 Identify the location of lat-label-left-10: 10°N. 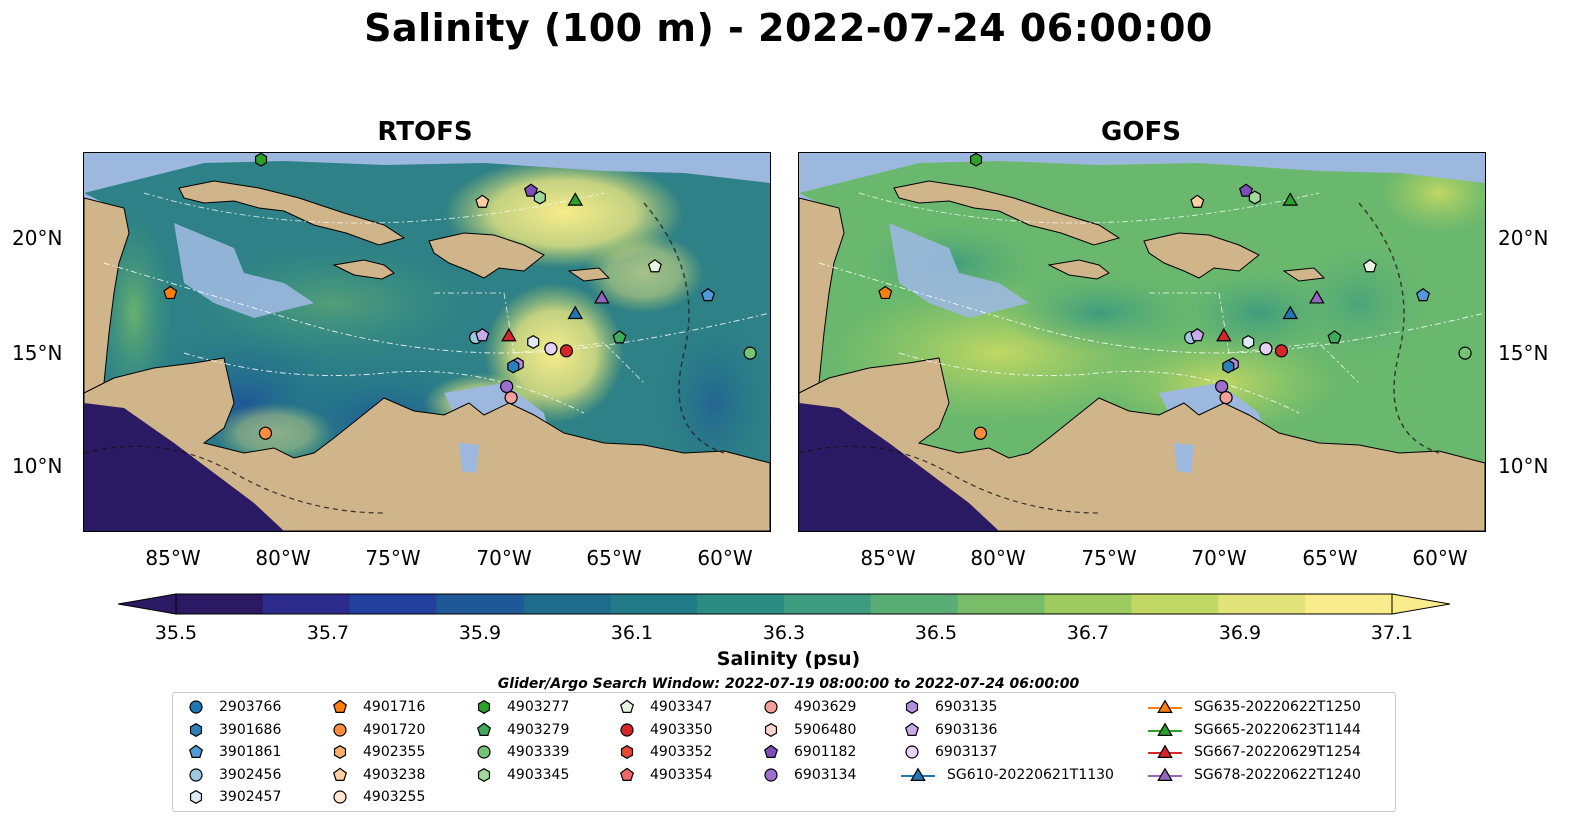
(37, 466).